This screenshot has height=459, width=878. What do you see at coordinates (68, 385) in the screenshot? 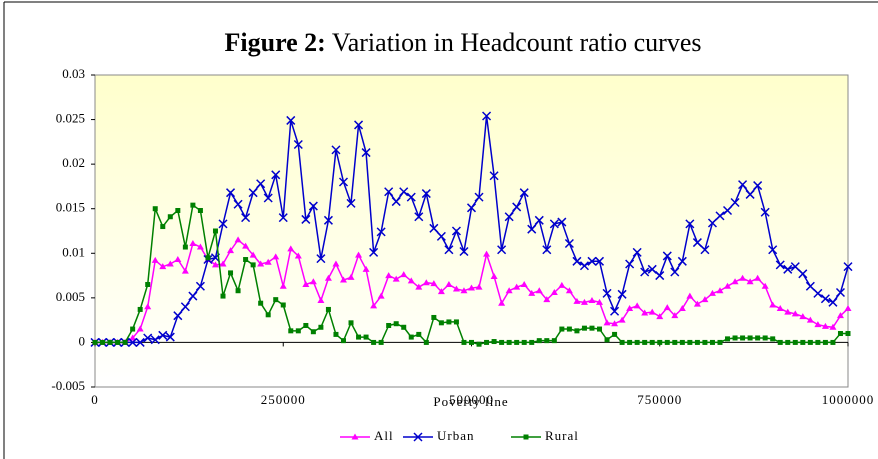
I see `y-tick-label: -0.005` at bounding box center [68, 385].